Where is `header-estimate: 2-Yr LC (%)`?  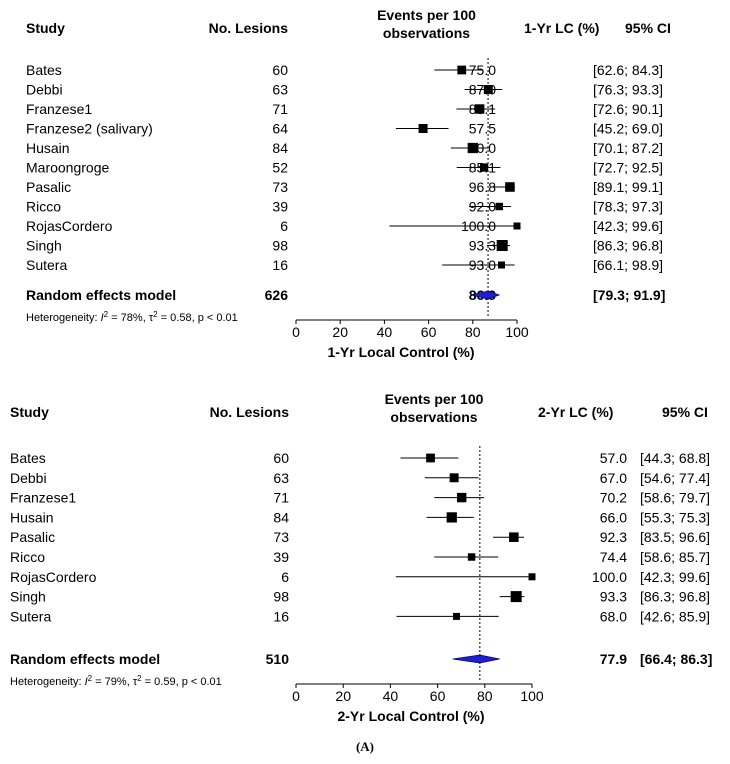 header-estimate: 2-Yr LC (%) is located at coordinates (575, 412).